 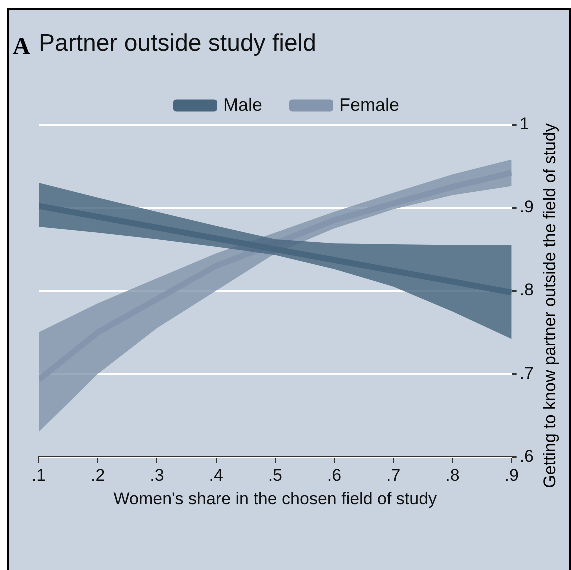 I want to click on x-tick-label: .7, so click(x=393, y=476).